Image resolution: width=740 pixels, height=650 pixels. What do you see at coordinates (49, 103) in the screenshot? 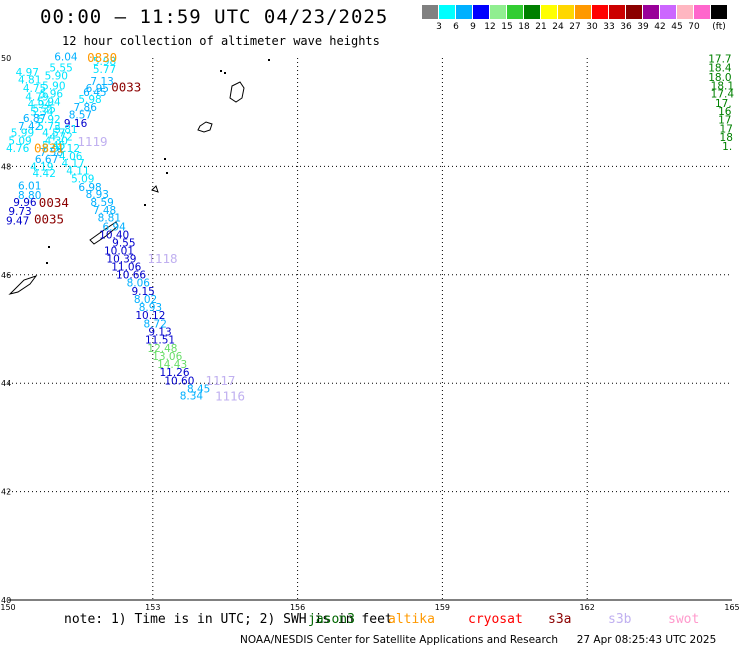
I see `wave-height-label: 5.94` at bounding box center [49, 103].